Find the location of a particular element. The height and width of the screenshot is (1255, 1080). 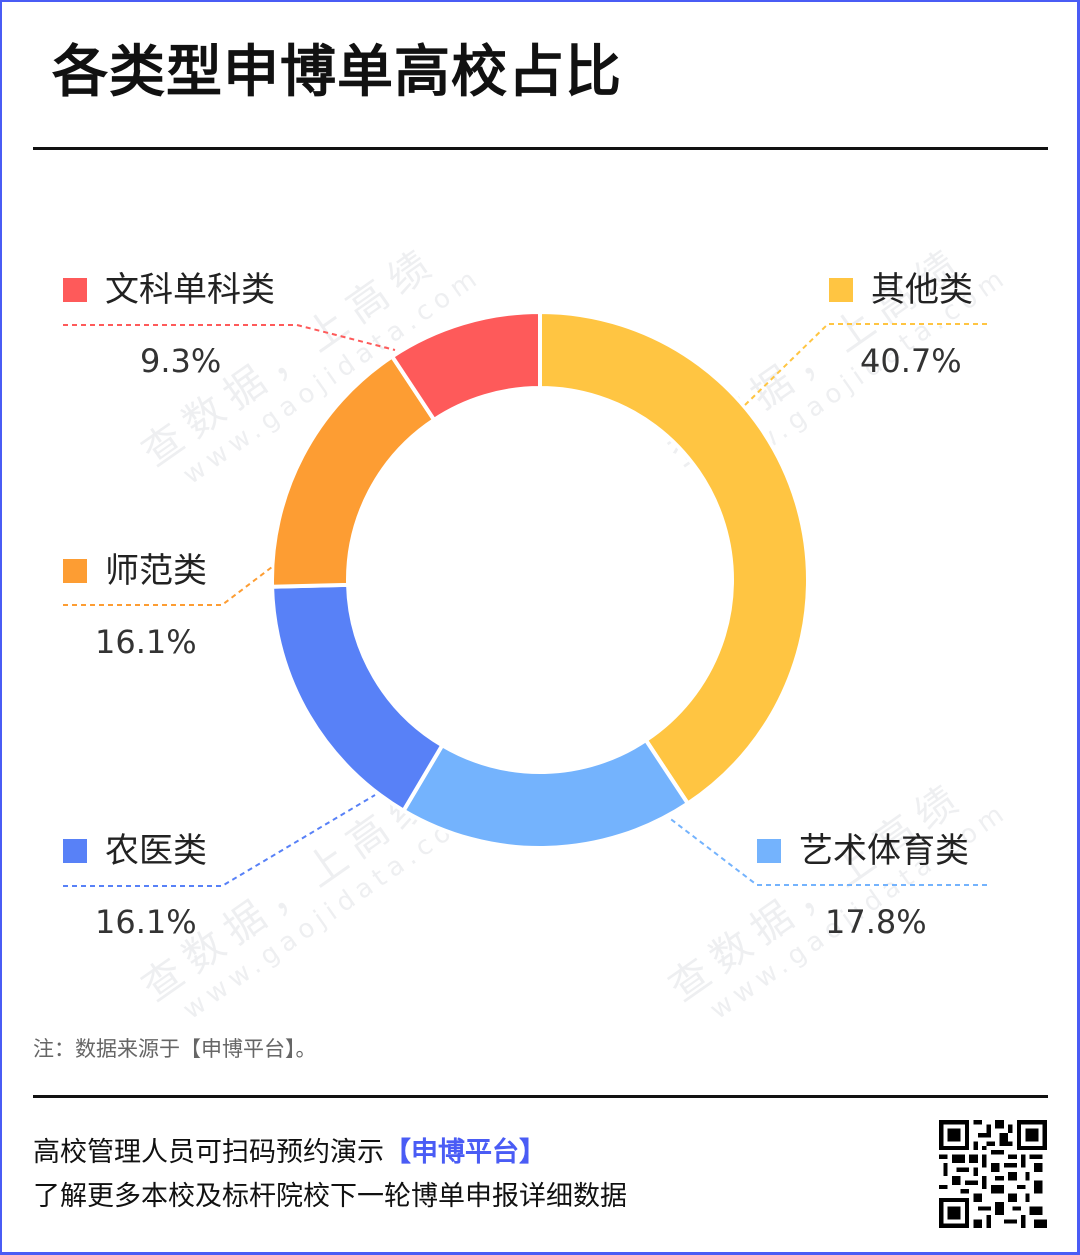

legend-label: 其他类 is located at coordinates (922, 290).